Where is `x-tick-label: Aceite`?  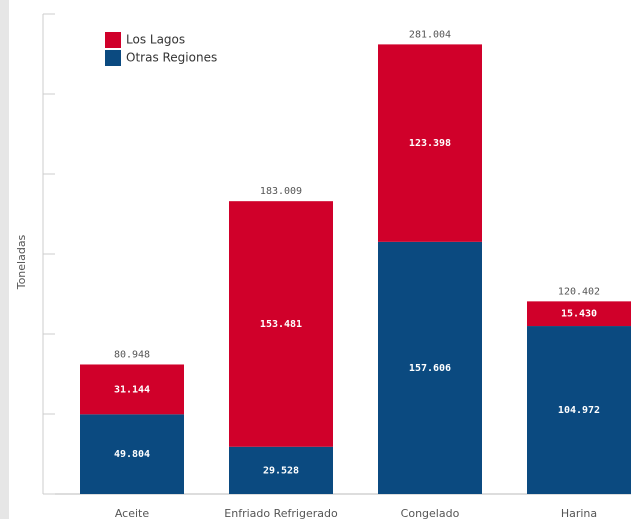 x-tick-label: Aceite is located at coordinates (132, 513).